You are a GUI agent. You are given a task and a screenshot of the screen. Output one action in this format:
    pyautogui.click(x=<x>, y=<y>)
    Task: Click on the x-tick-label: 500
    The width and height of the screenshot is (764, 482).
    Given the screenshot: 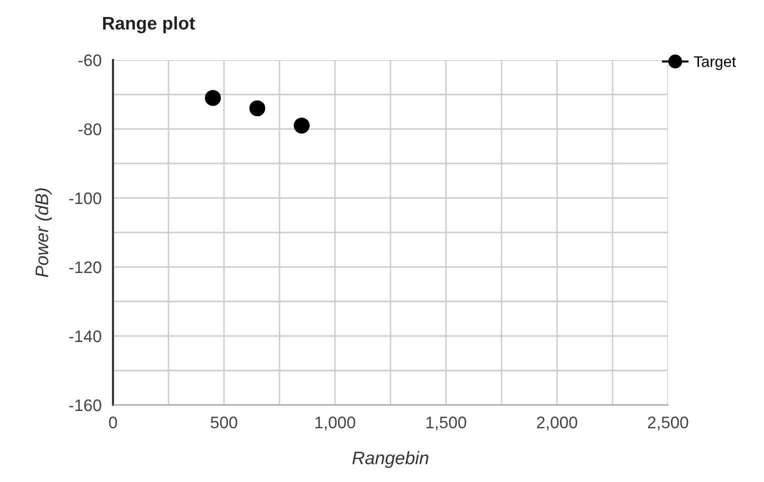 What is the action you would take?
    pyautogui.click(x=224, y=422)
    